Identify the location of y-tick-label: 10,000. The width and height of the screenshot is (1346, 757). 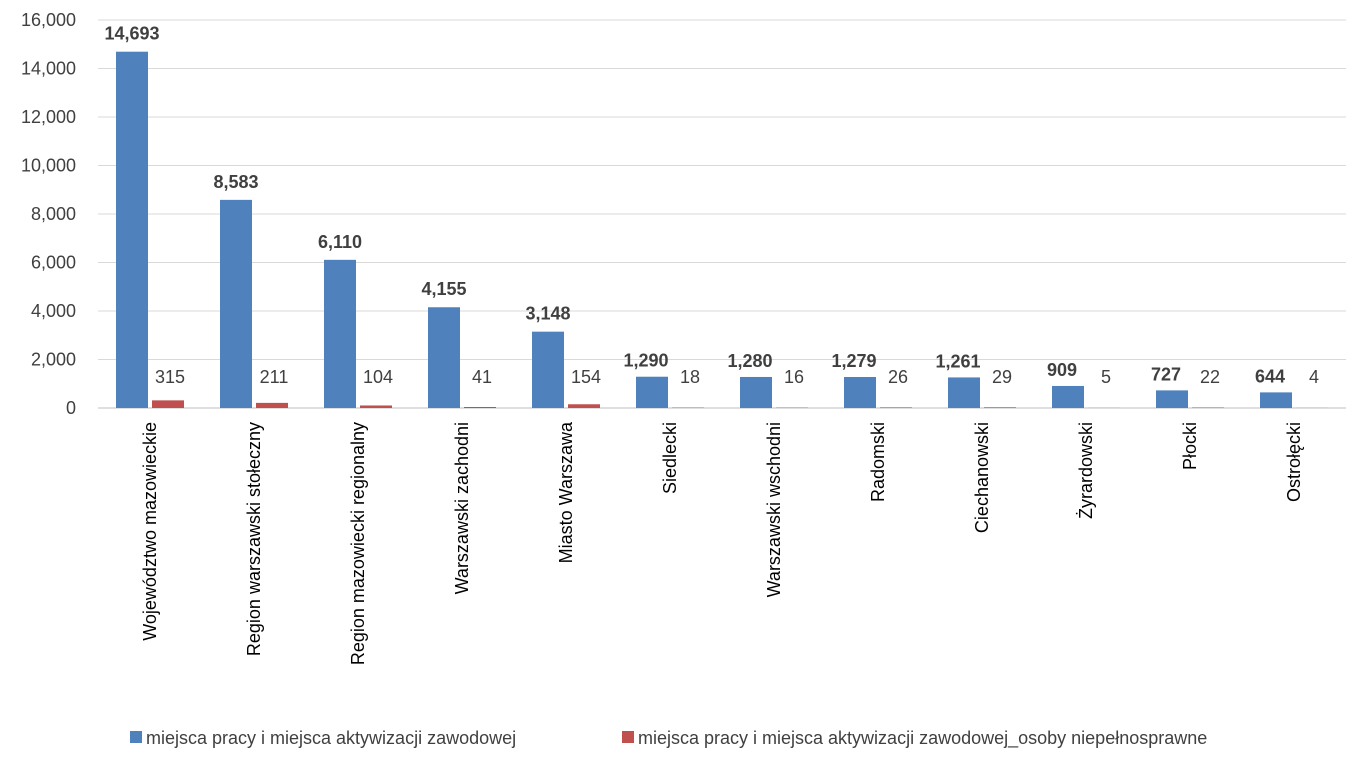
(48, 166).